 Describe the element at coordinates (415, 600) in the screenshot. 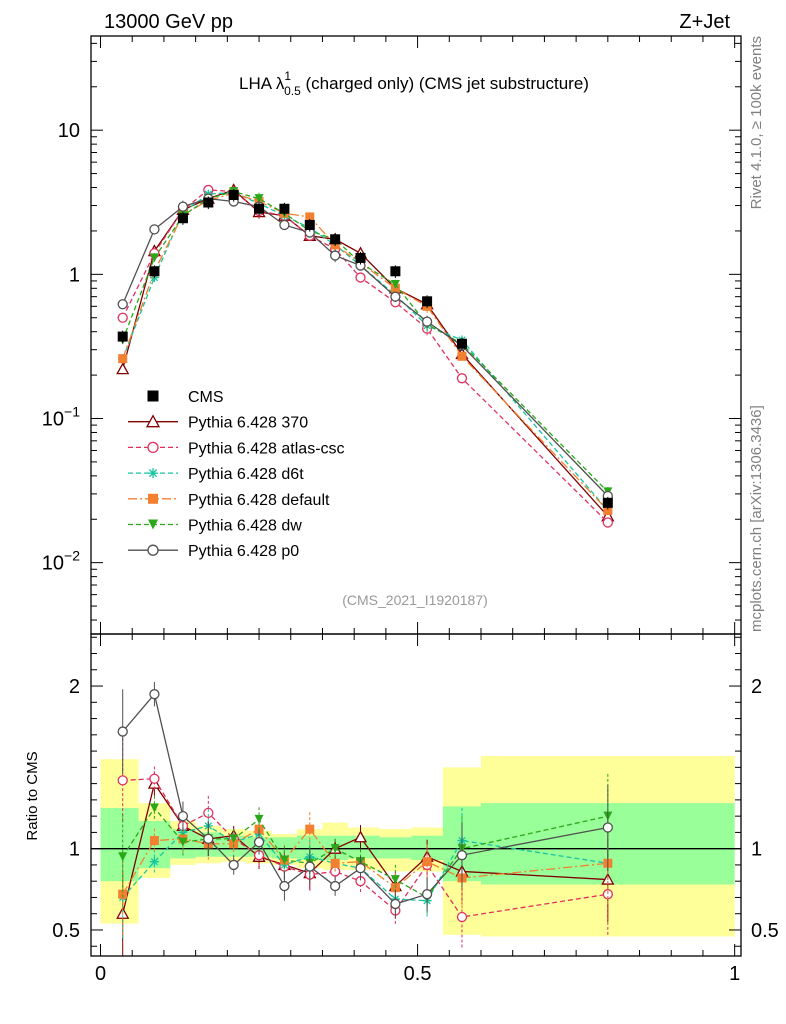

I see `analysis-label: (CMS_2021_I1920187)` at that location.